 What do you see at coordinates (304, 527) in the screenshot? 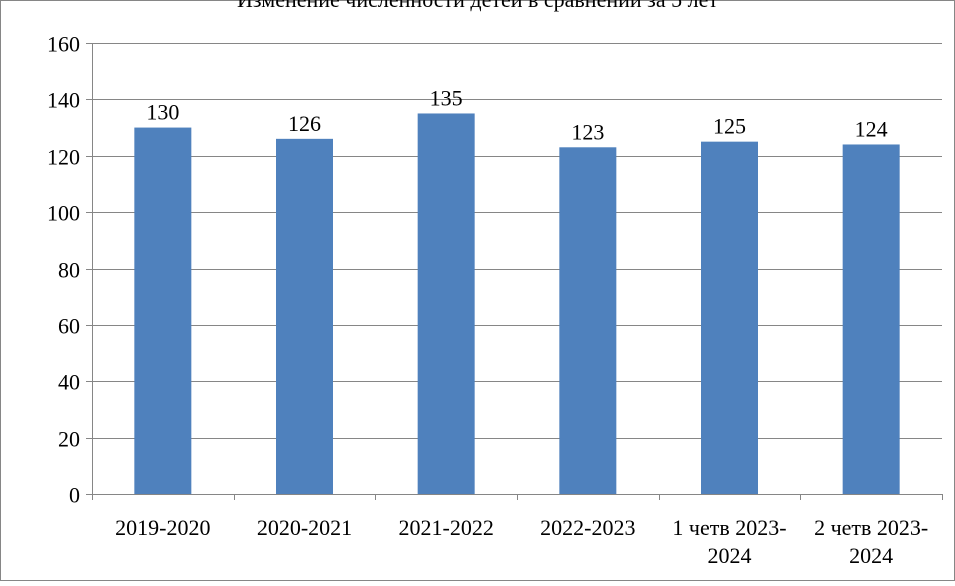
I see `x-tick-label: 2020-2021` at bounding box center [304, 527].